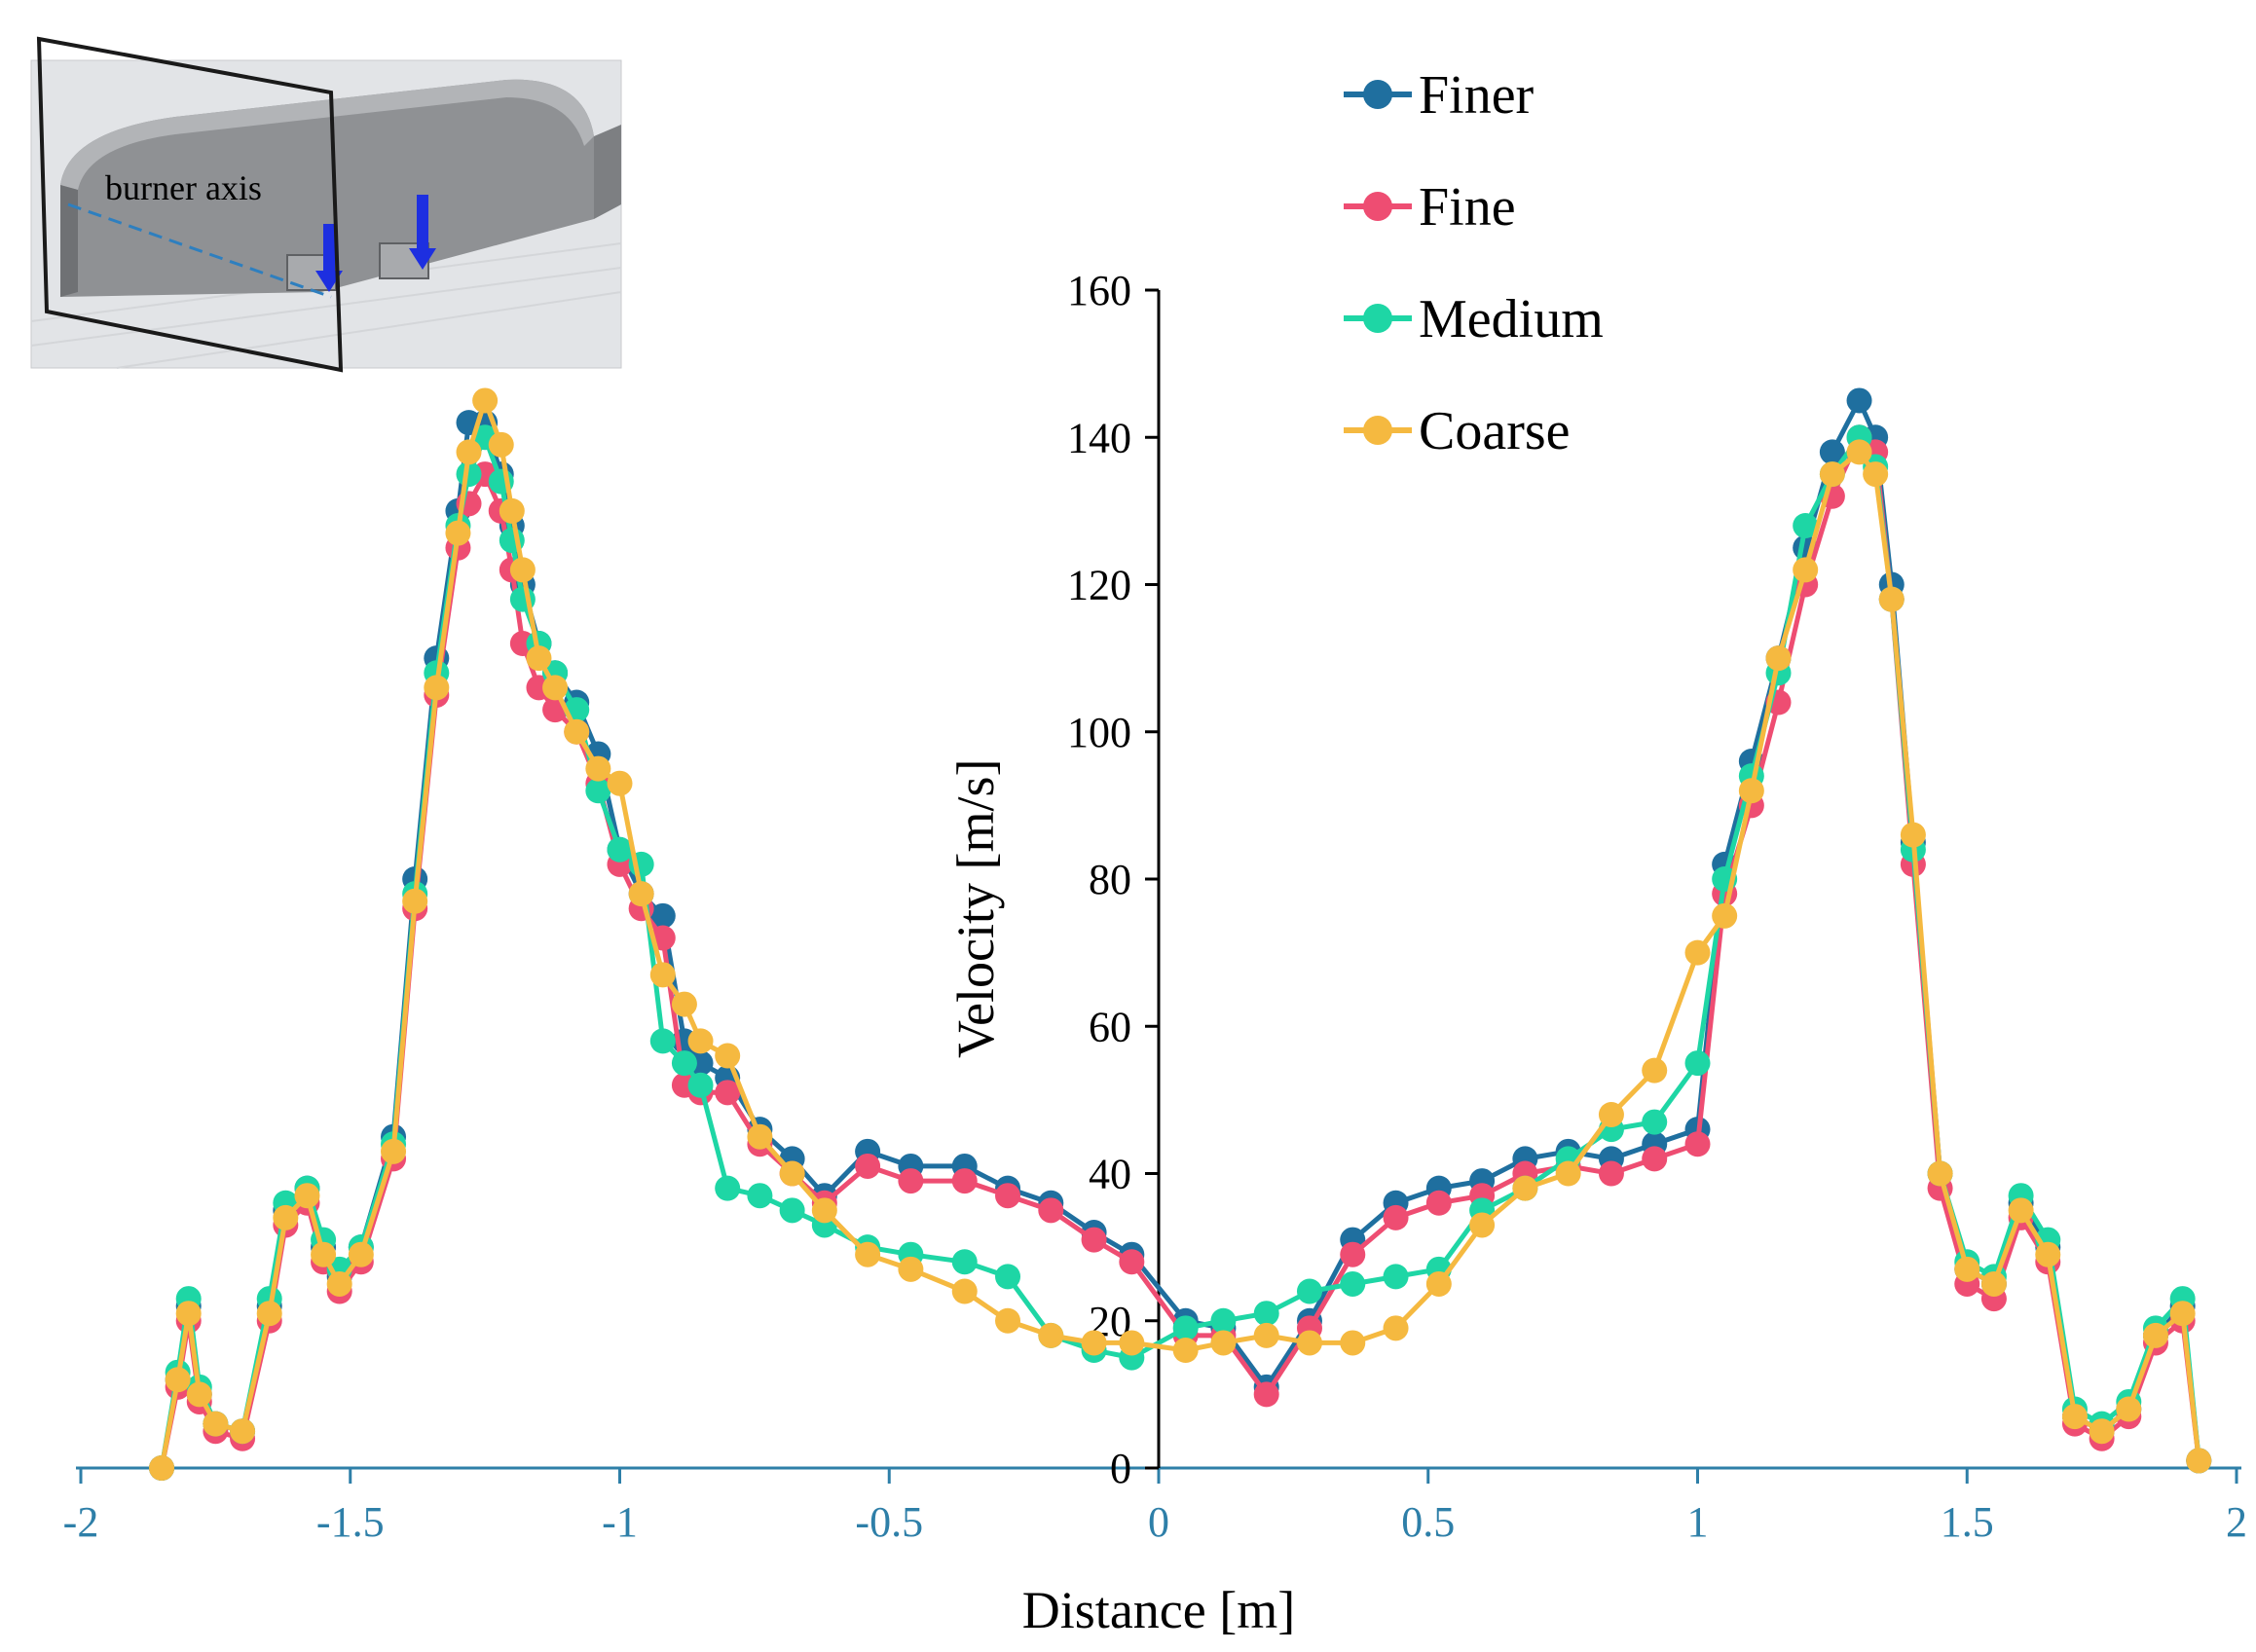 The width and height of the screenshot is (2256, 1652). What do you see at coordinates (327, 134) in the screenshot?
I see `inset-boiler-top` at bounding box center [327, 134].